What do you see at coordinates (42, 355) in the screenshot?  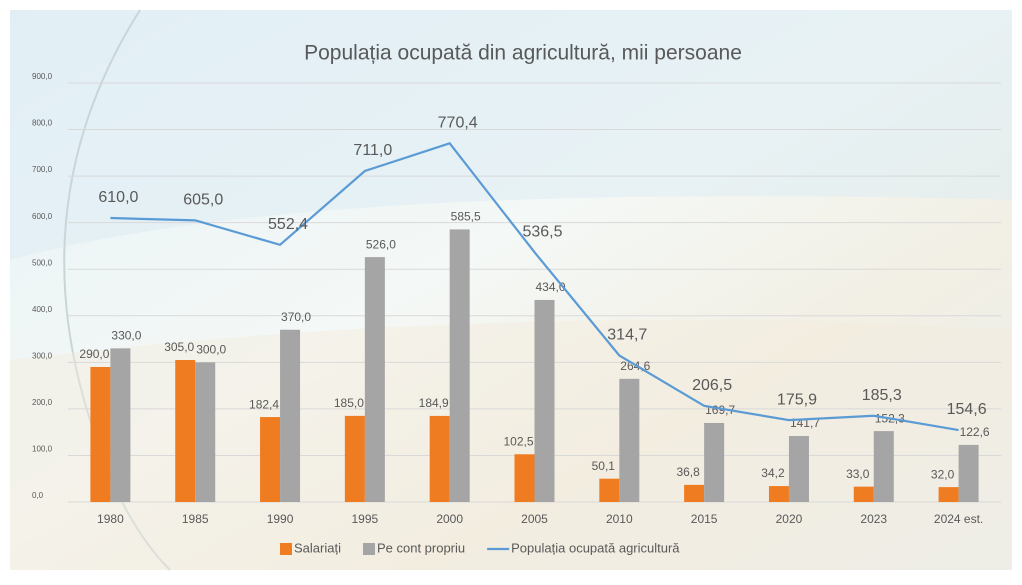 I see `y-tick-label: 300,0` at bounding box center [42, 355].